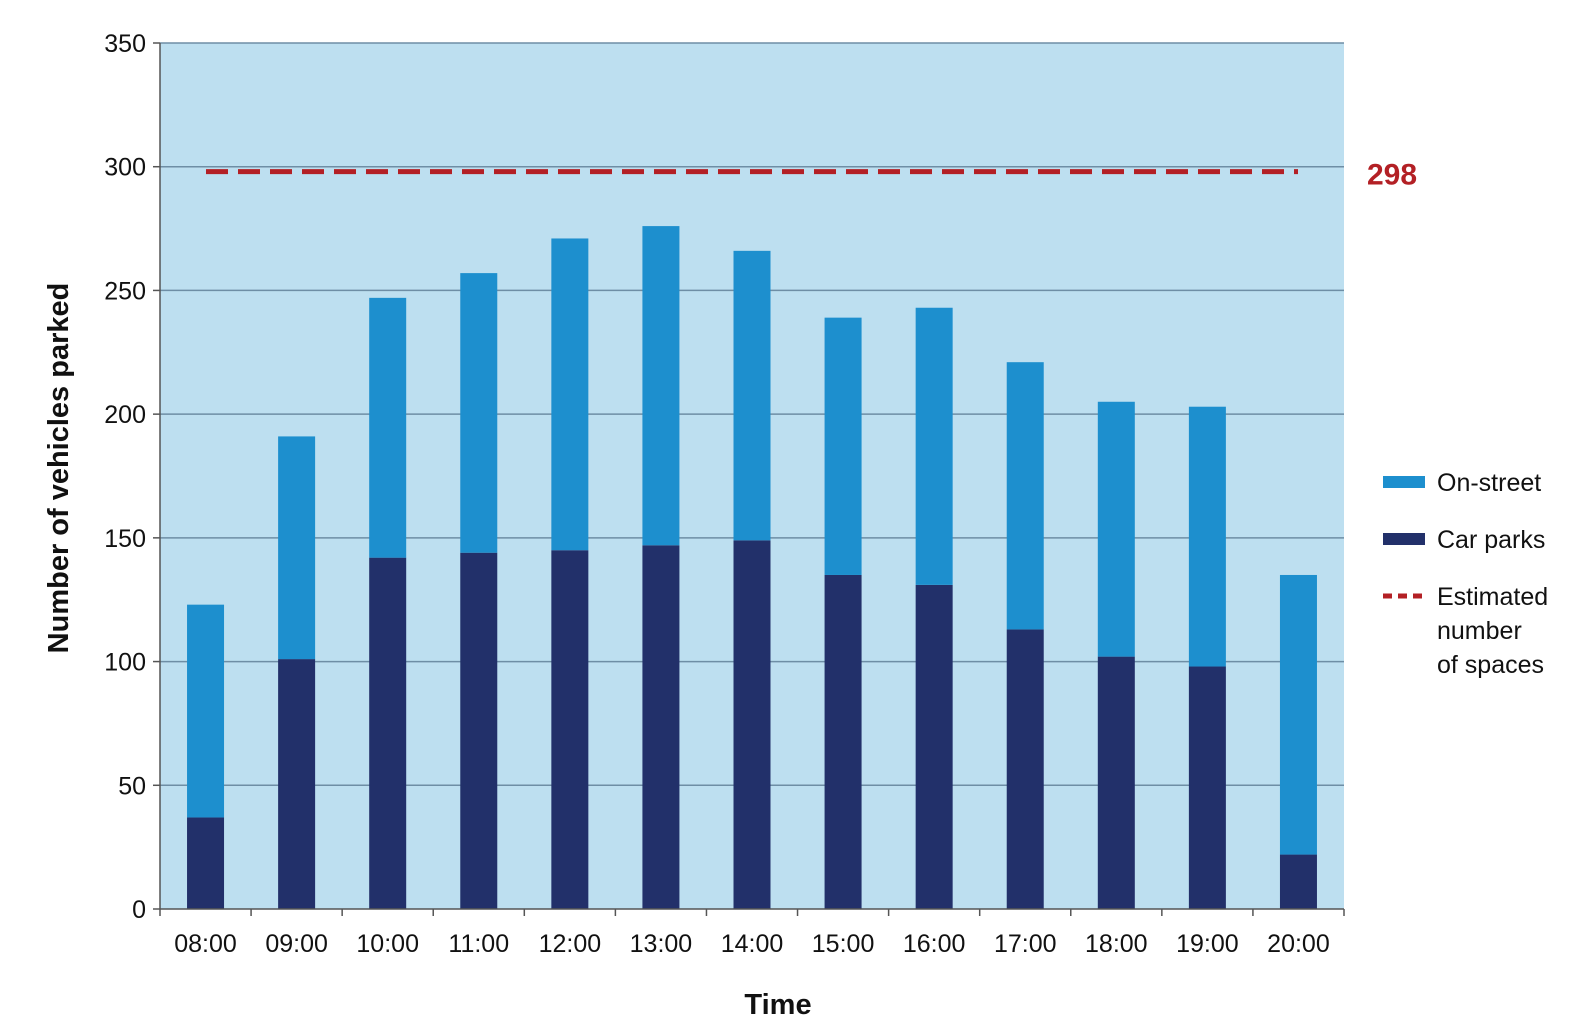 The width and height of the screenshot is (1577, 1022). What do you see at coordinates (132, 786) in the screenshot?
I see `y-tick-label-50: 50` at bounding box center [132, 786].